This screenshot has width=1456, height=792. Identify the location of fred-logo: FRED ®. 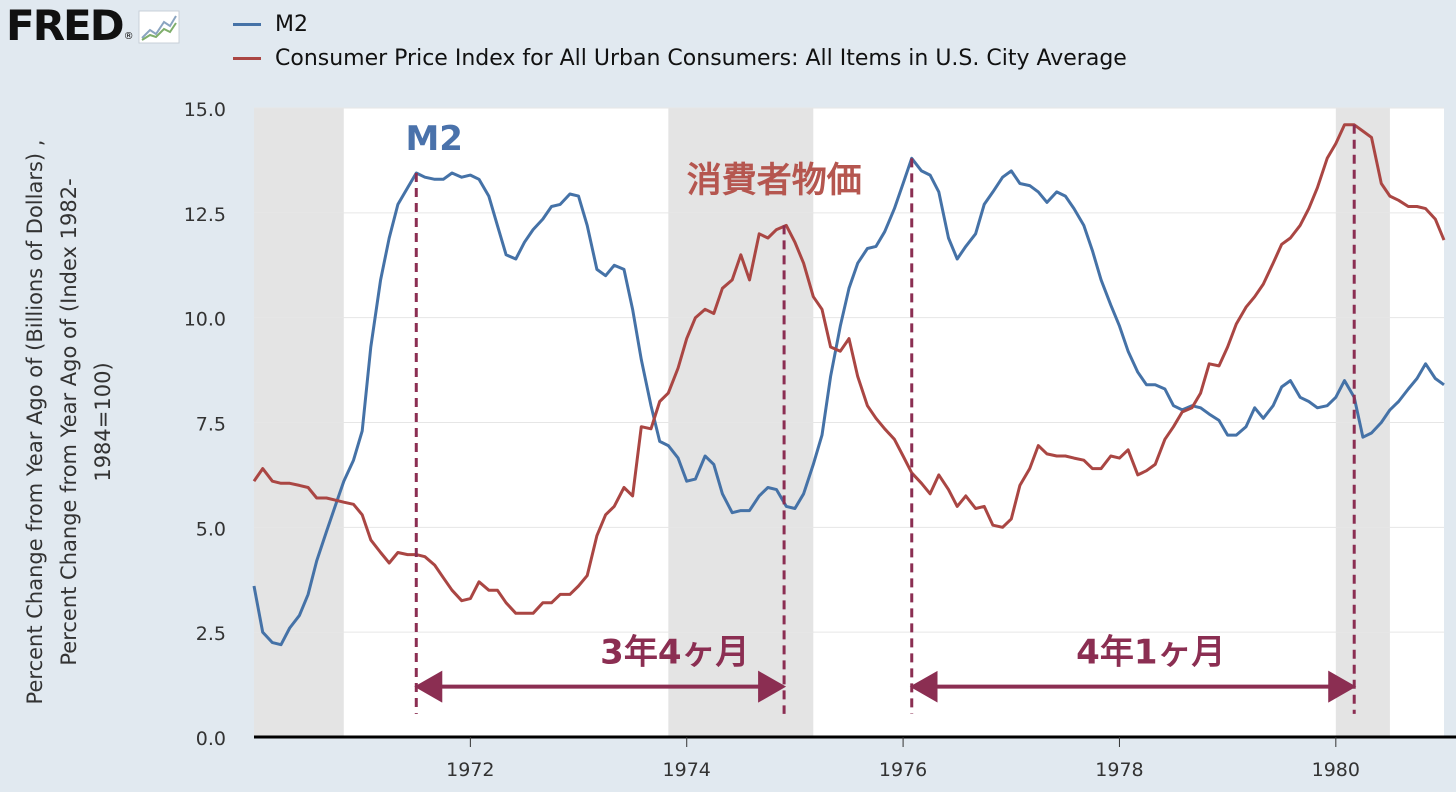
(93, 25).